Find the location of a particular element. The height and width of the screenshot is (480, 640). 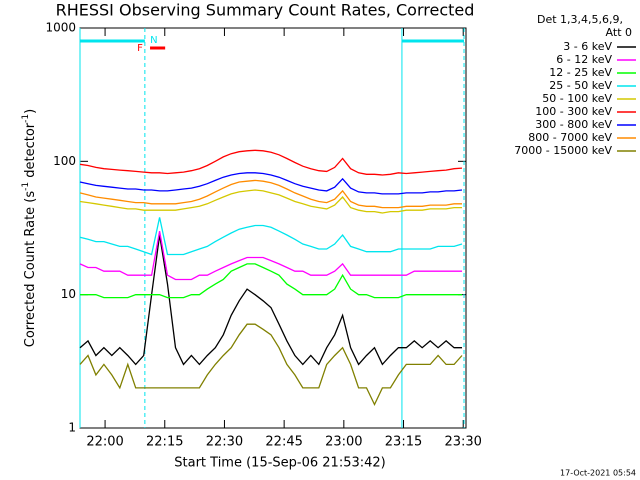

y-axis-label: Corrected Count Rate (s-1 detector-1) is located at coordinates (29, 228).